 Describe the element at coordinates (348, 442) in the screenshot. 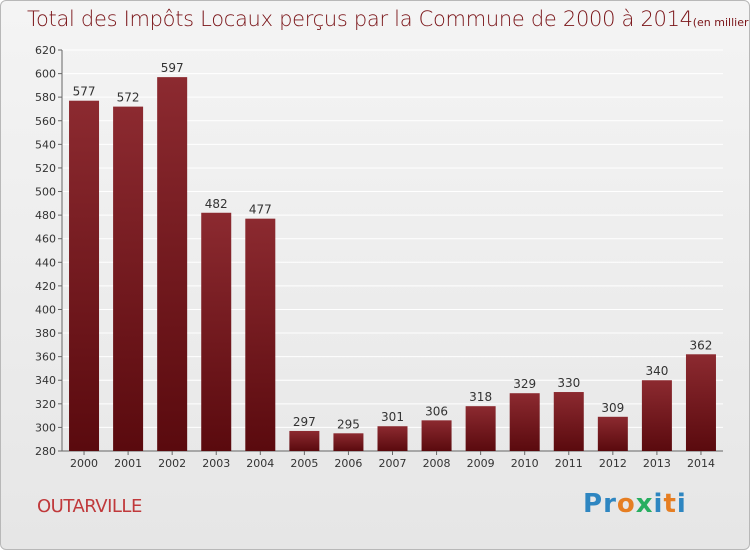

I see `bar-2006` at that location.